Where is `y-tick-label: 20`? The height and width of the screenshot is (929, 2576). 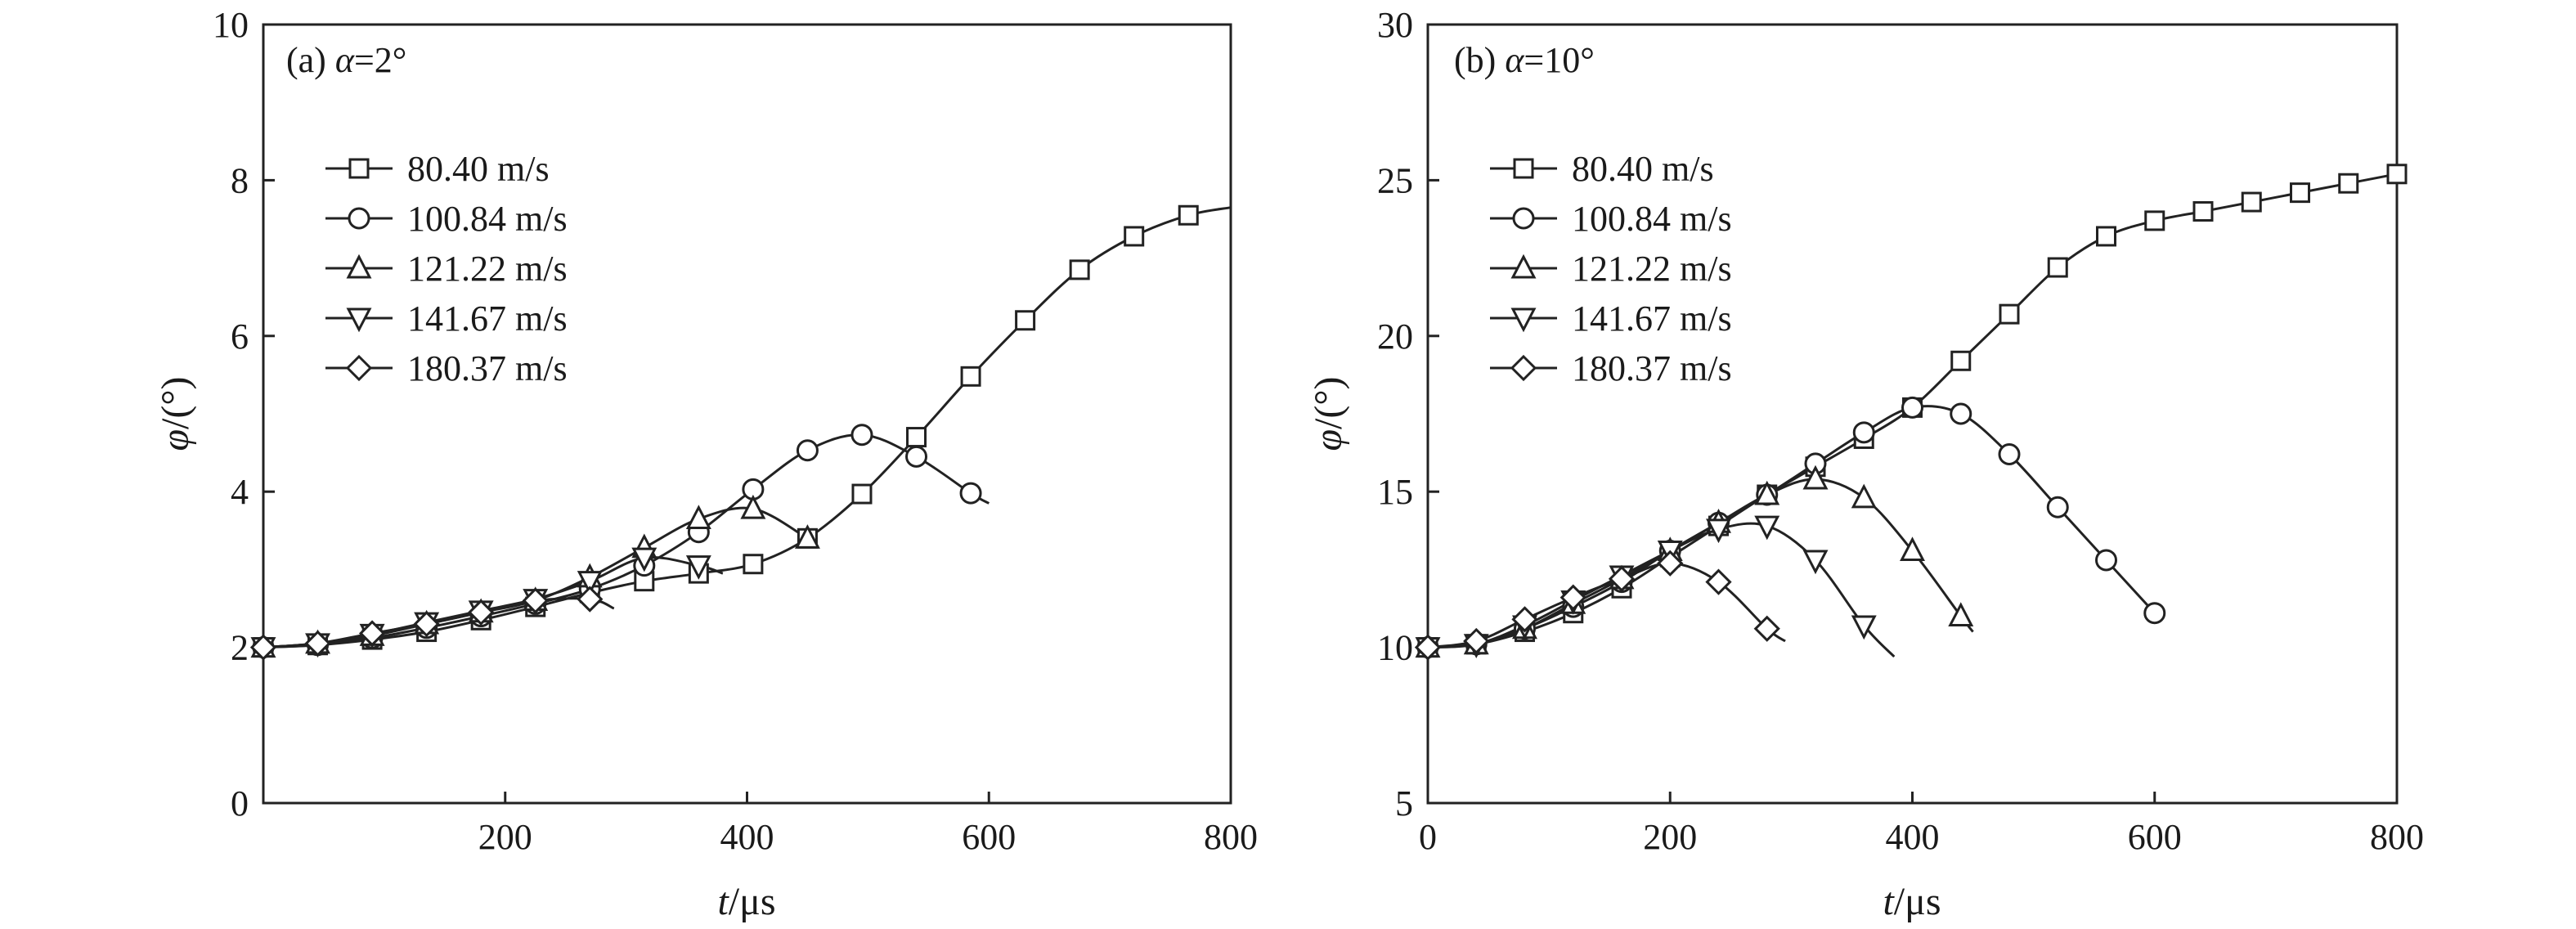
y-tick-label: 20 is located at coordinates (1395, 336).